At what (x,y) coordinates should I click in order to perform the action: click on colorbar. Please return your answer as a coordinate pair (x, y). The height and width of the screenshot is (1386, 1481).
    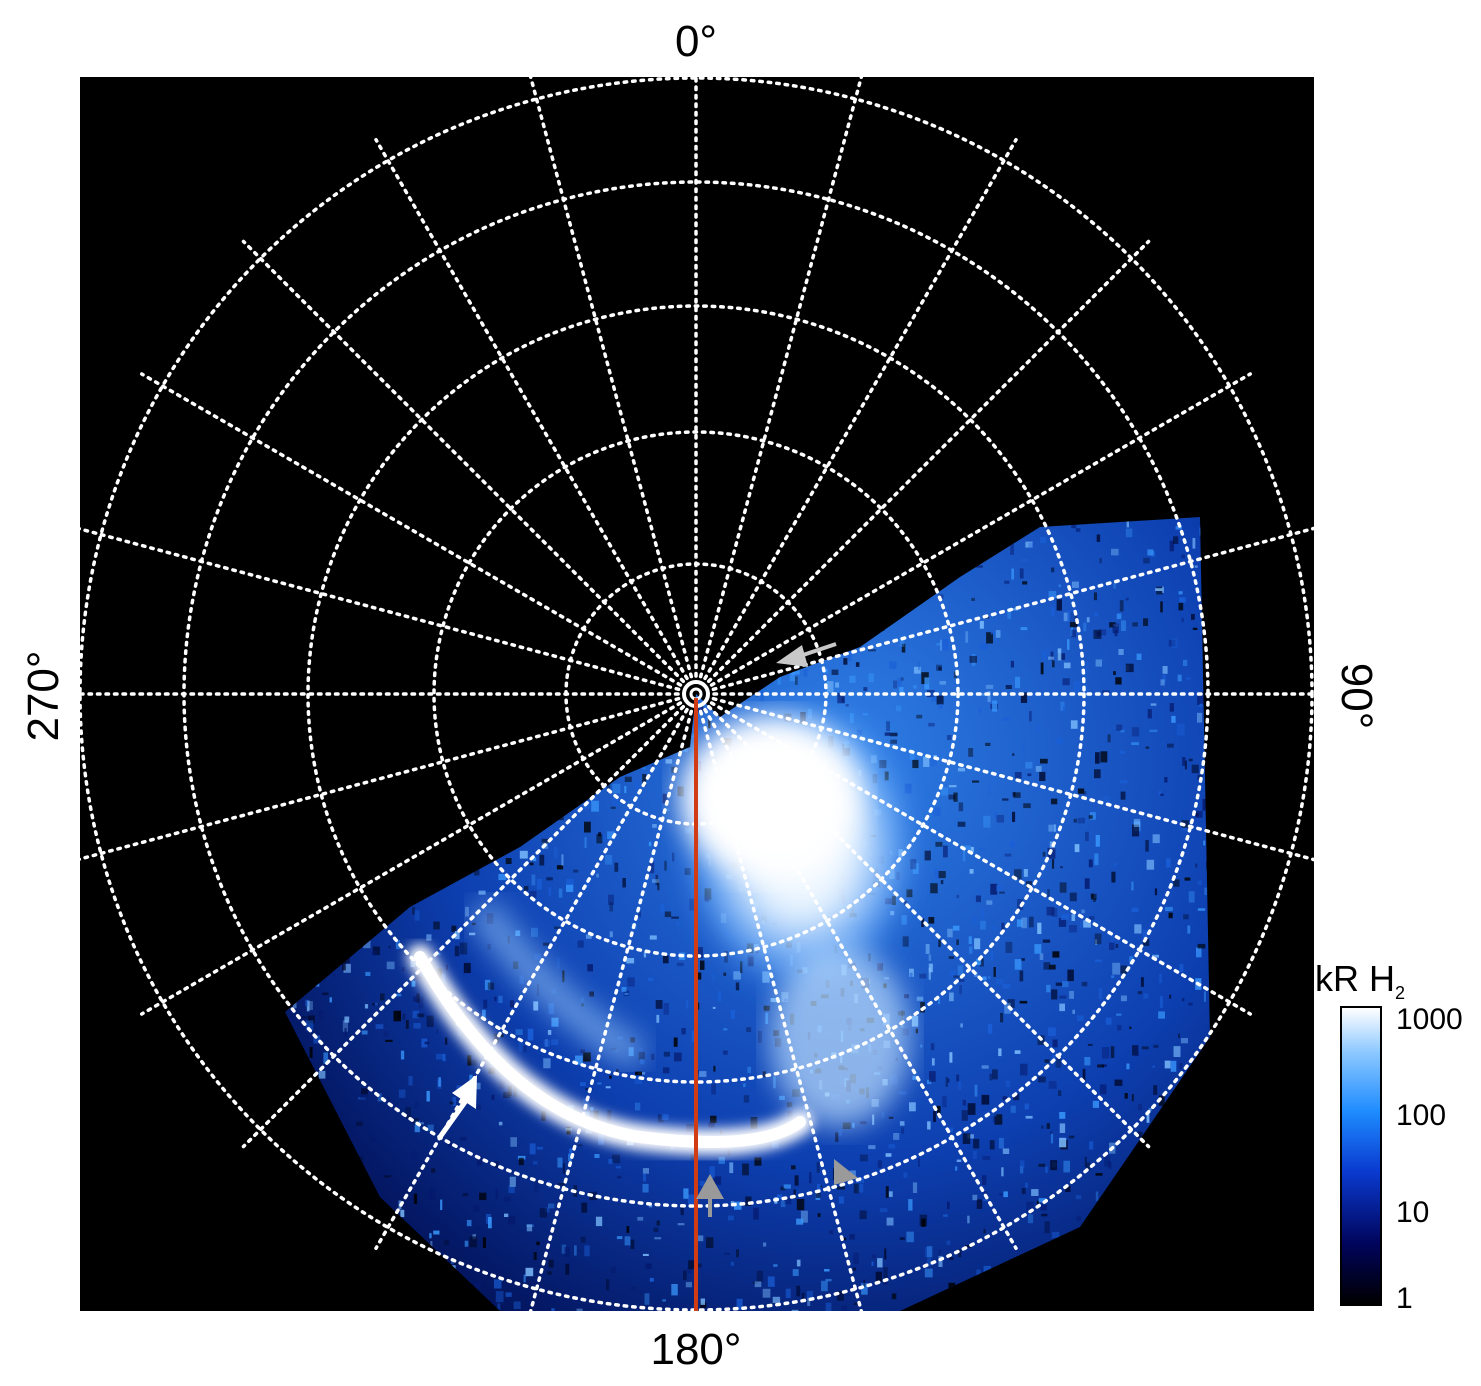
    Looking at the image, I should click on (1361, 1156).